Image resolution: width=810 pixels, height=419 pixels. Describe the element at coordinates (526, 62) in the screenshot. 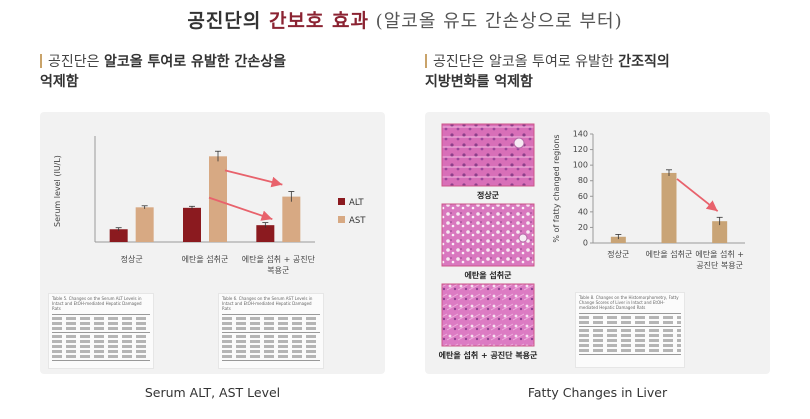

I see `right-subhead-pre: 공진단은 알코올 투여로 유발한` at that location.